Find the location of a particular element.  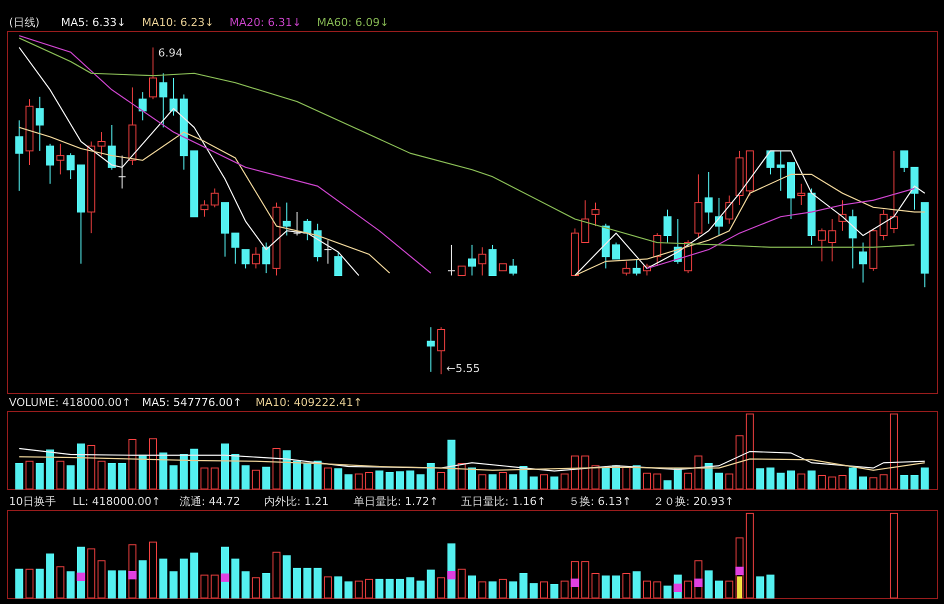

annotation: 6.94 is located at coordinates (170, 53).